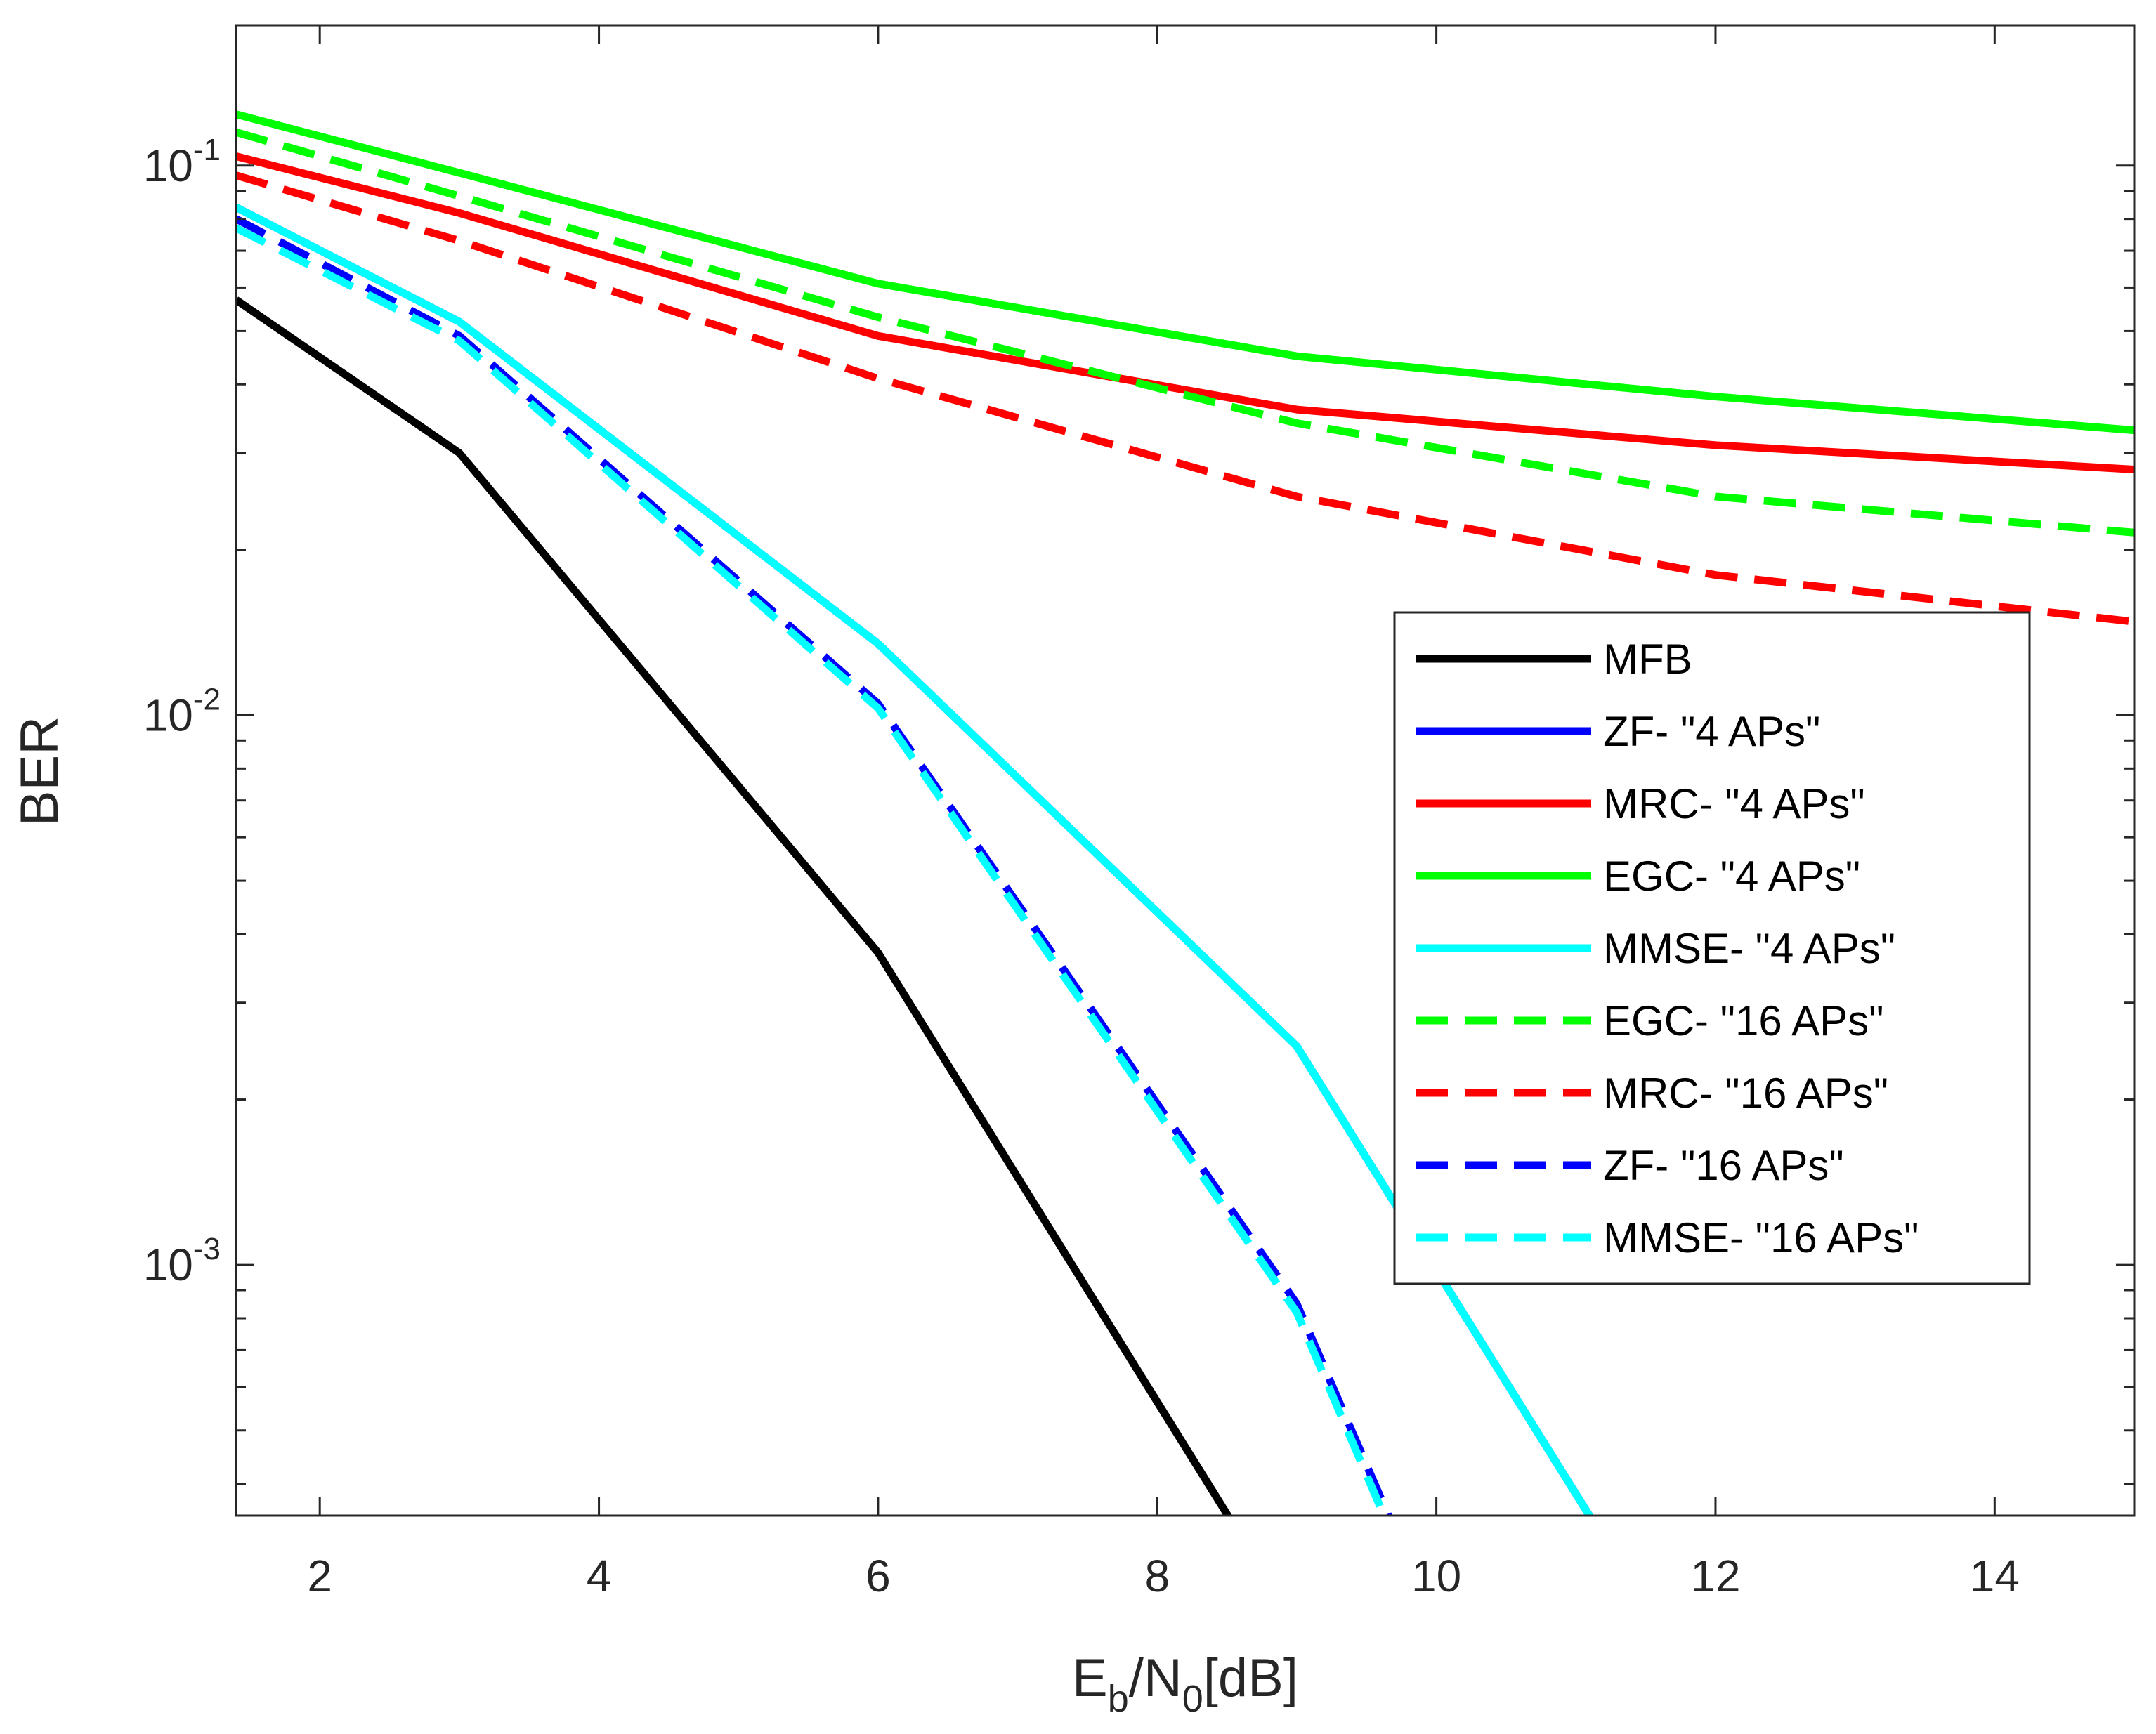 The image size is (2156, 1734). I want to click on legend-label-mfb: MFB, so click(1647, 659).